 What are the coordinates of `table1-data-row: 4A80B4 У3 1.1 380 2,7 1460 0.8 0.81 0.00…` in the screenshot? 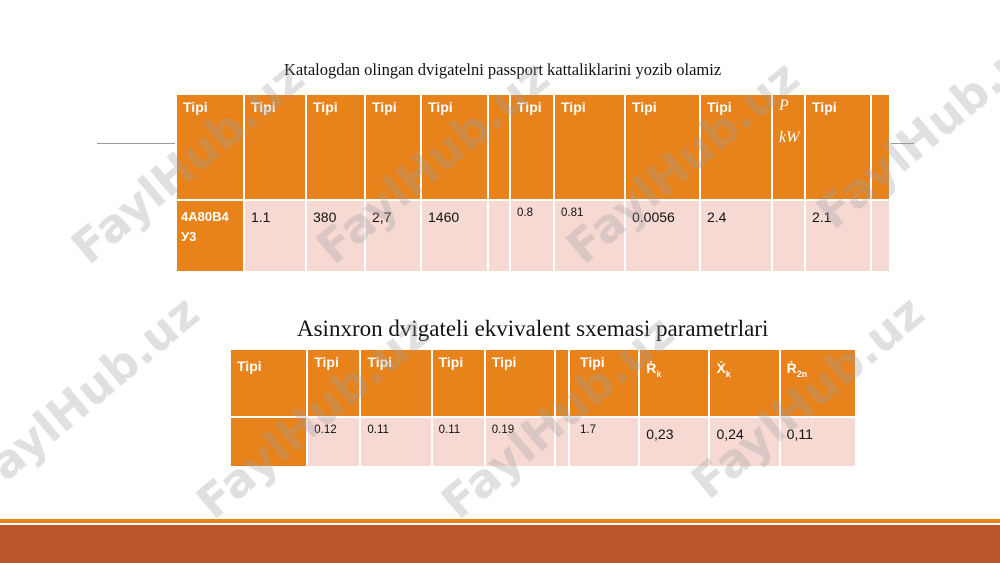 It's located at (533, 236).